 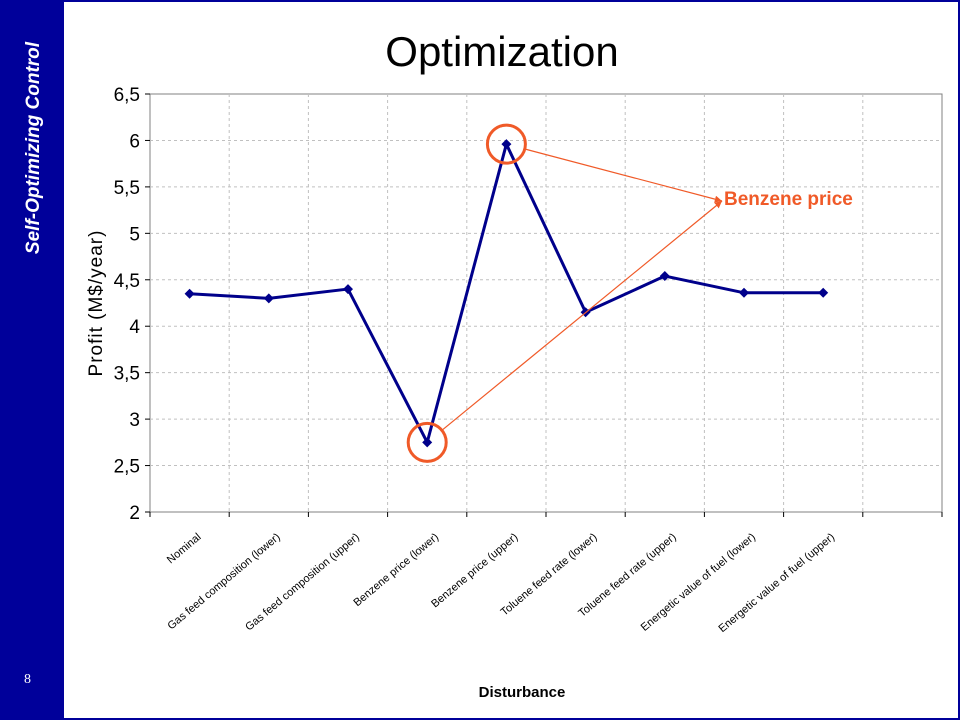 I want to click on y-tick-label: 3, so click(x=134, y=420).